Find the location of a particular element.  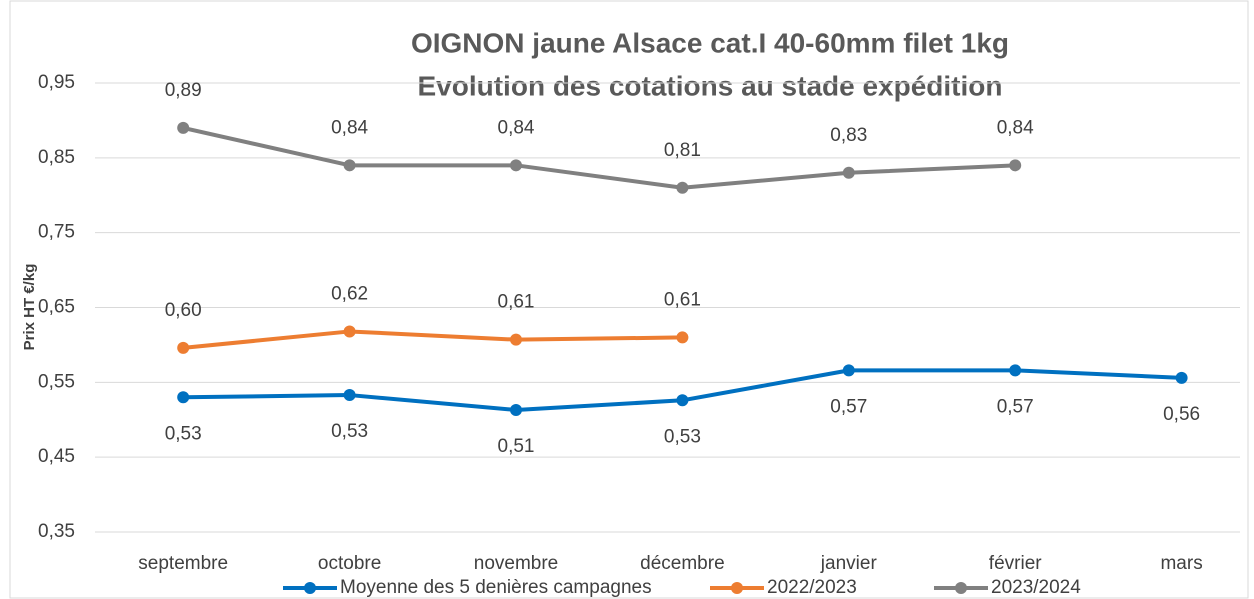

y-tick-label: 0,35 is located at coordinates (56, 531).